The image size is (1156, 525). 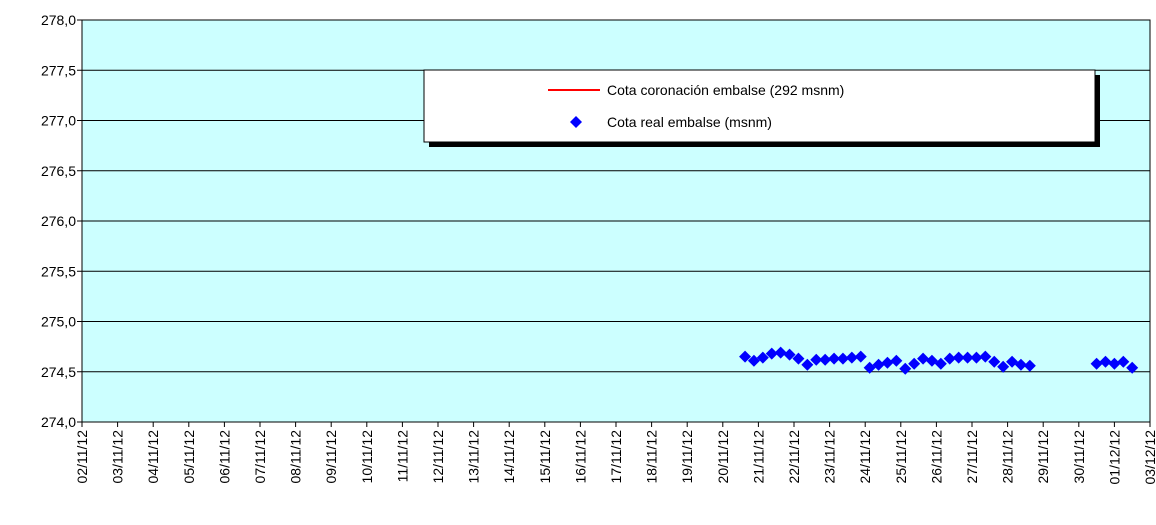 I want to click on y-tick-label: 274,0, so click(x=58, y=422).